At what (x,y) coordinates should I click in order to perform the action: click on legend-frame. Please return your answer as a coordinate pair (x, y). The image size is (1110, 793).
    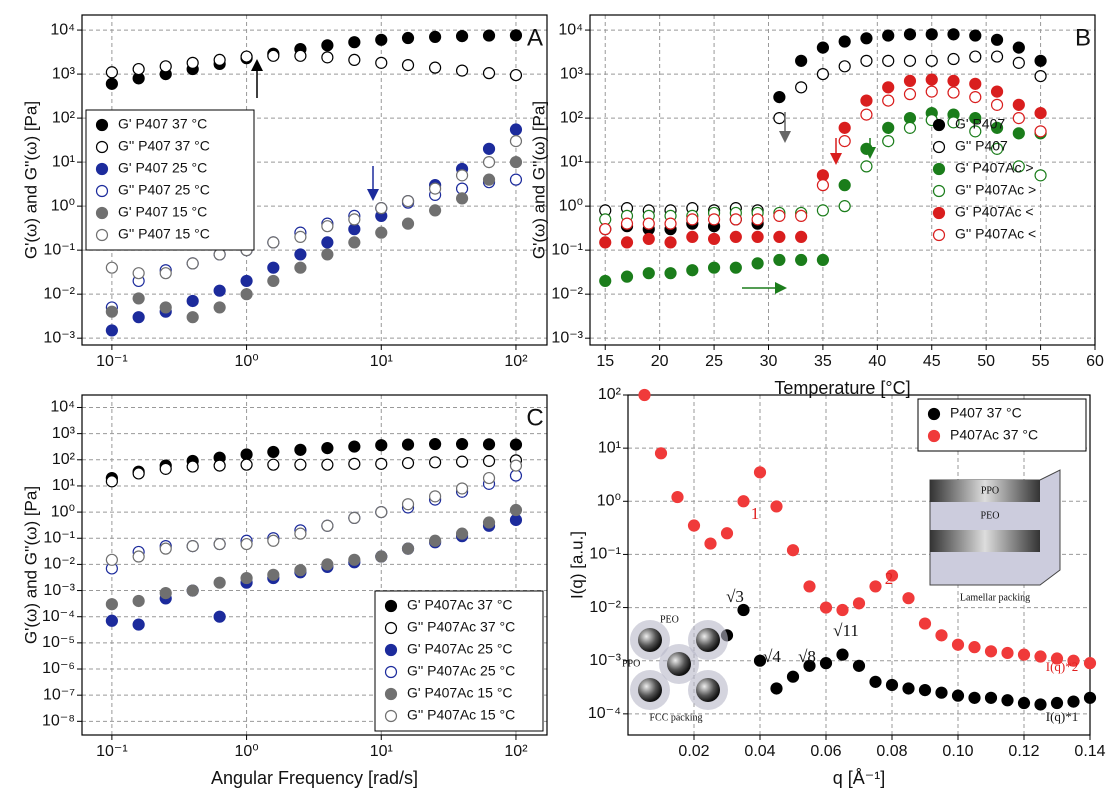
    Looking at the image, I should click on (170, 180).